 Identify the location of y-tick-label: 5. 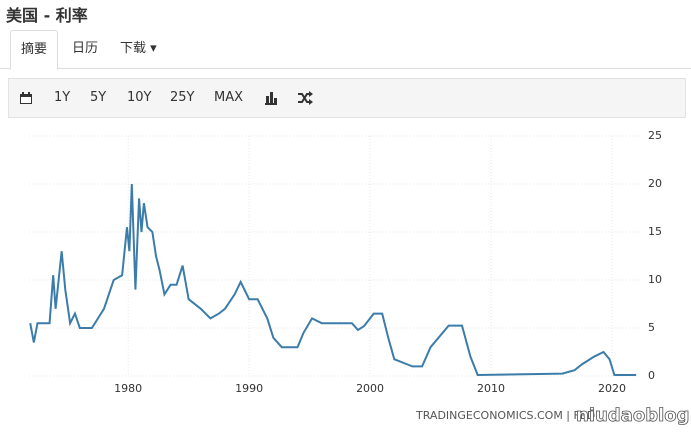
(651, 327).